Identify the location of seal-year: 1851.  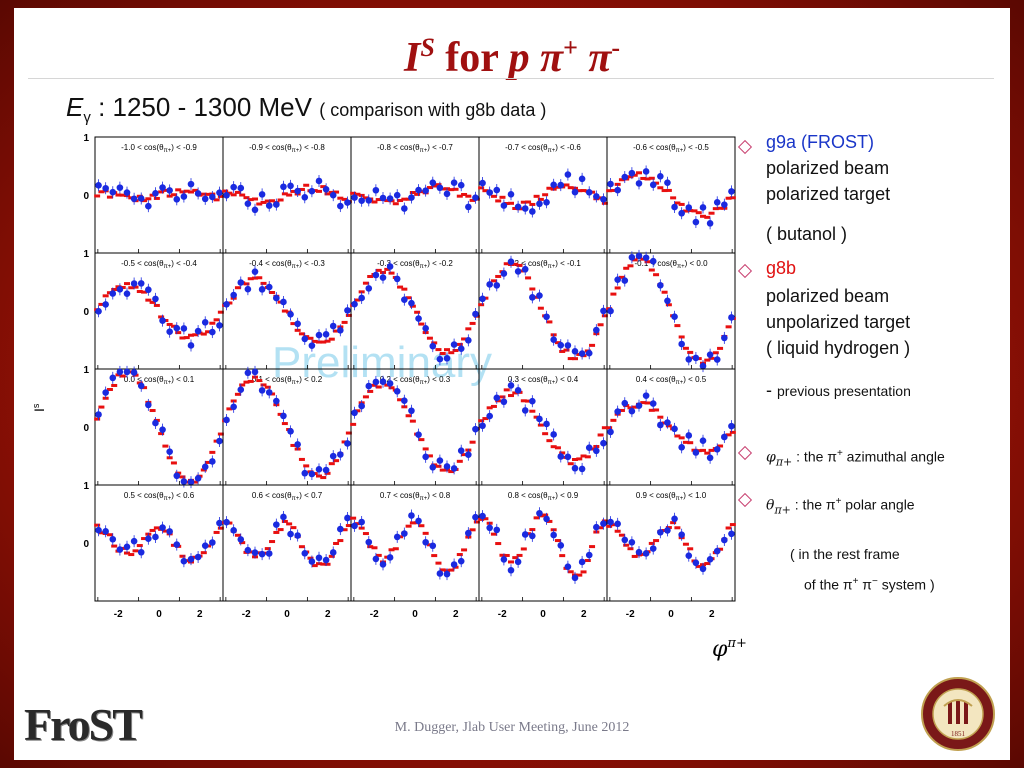
(958, 734).